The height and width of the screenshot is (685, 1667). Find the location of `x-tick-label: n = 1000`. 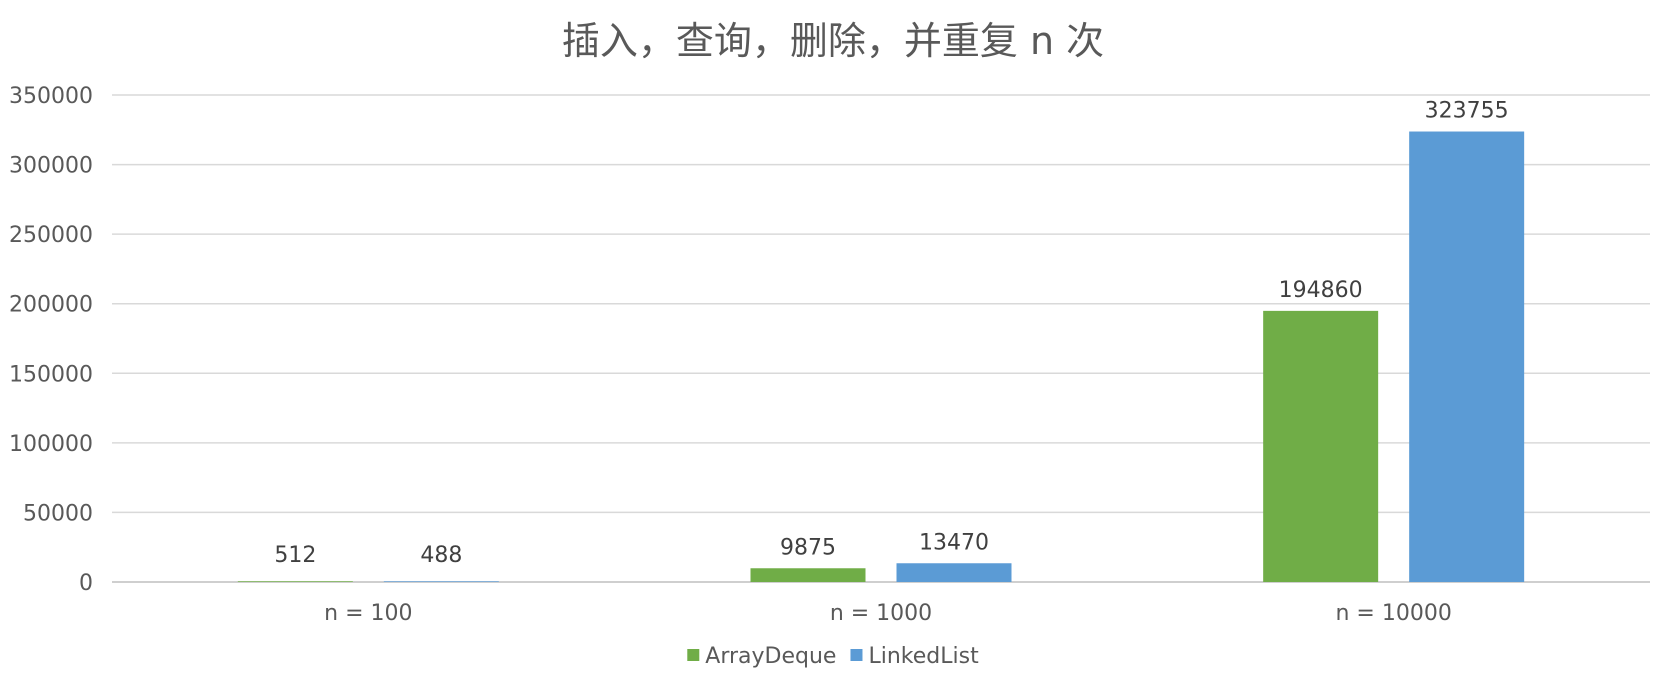

x-tick-label: n = 1000 is located at coordinates (881, 613).